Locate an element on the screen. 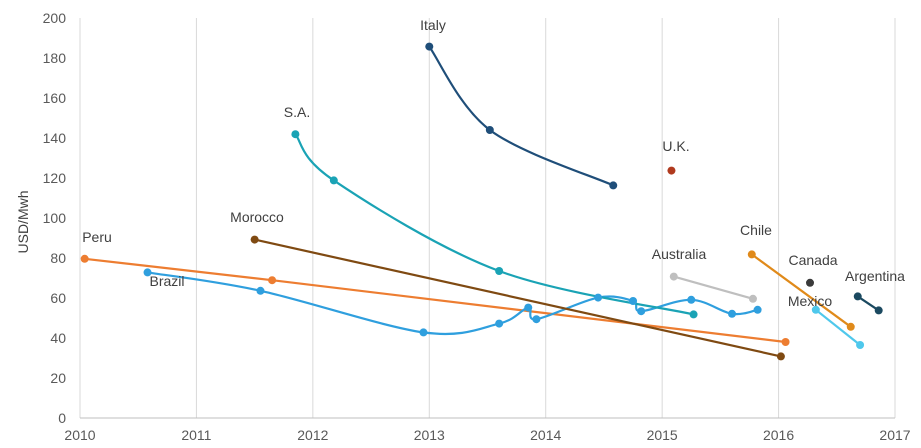 This screenshot has width=921, height=448. data-point-canada is located at coordinates (810, 282).